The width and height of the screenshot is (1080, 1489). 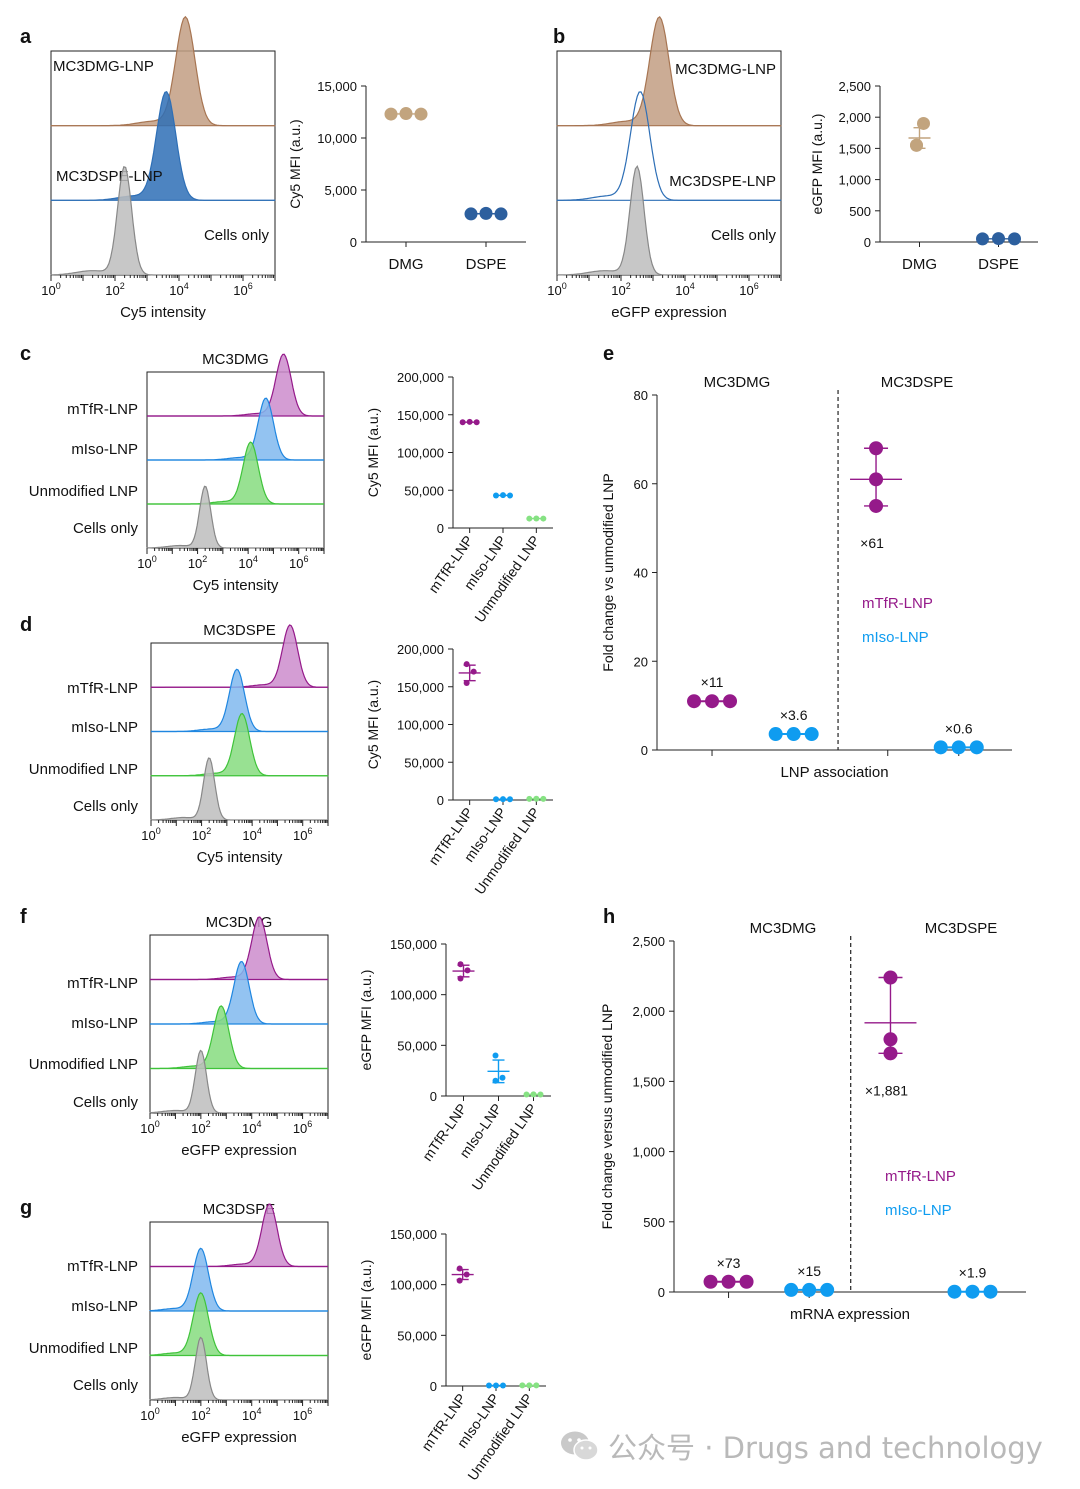 I want to click on y-tick-label: 5,000, so click(x=340, y=190).